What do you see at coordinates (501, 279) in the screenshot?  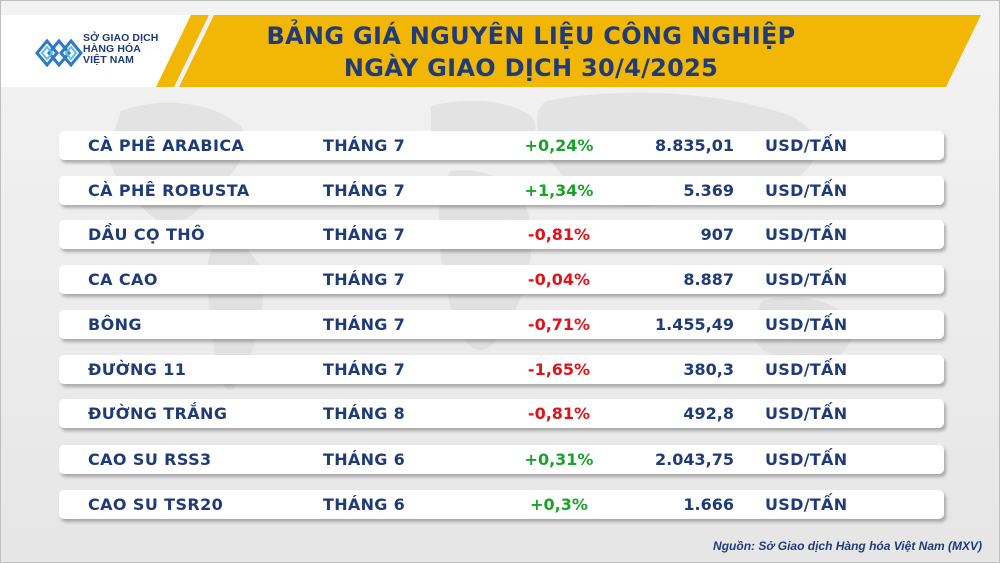 I see `table-row: CA CAO THÁNG 7 -0,04% 8.887 USD/TẤN` at bounding box center [501, 279].